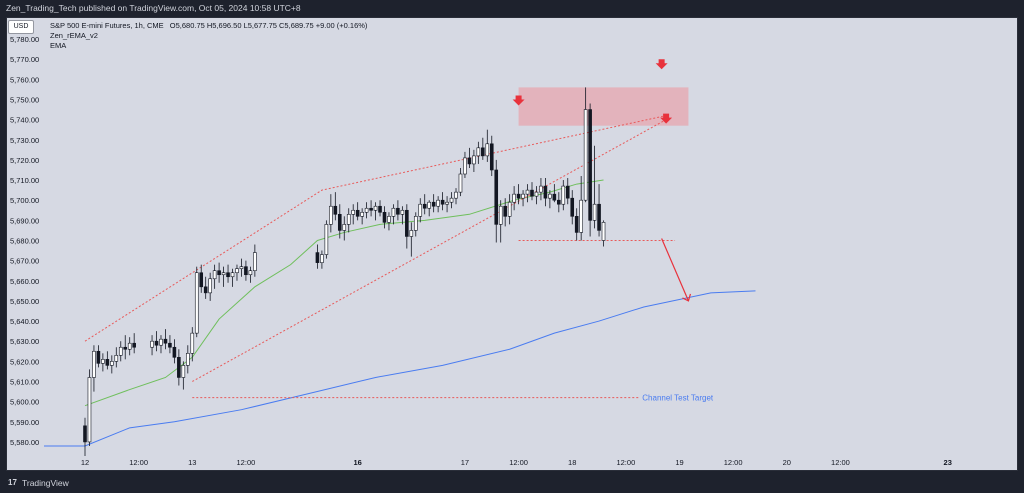  What do you see at coordinates (24, 402) in the screenshot?
I see `y-tick-label: 5,600.00` at bounding box center [24, 402].